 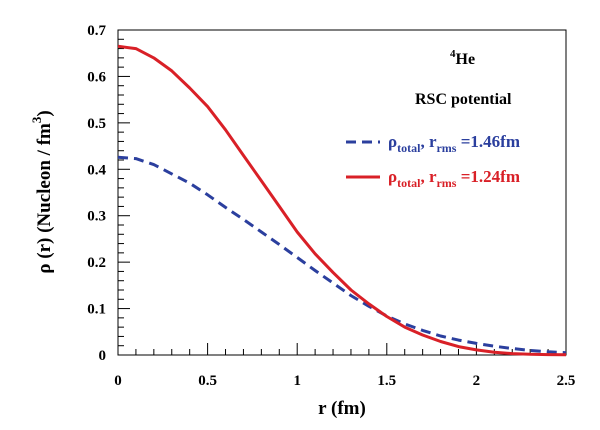 I want to click on legend-1-value: =1.46fm, so click(x=488, y=141).